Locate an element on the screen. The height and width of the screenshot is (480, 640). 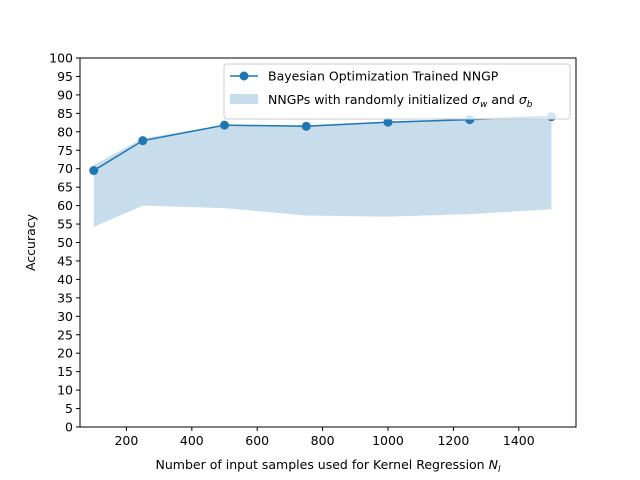
x-axis-ticks: 200 400 600 800 1000 1200 1400 is located at coordinates (324, 437).